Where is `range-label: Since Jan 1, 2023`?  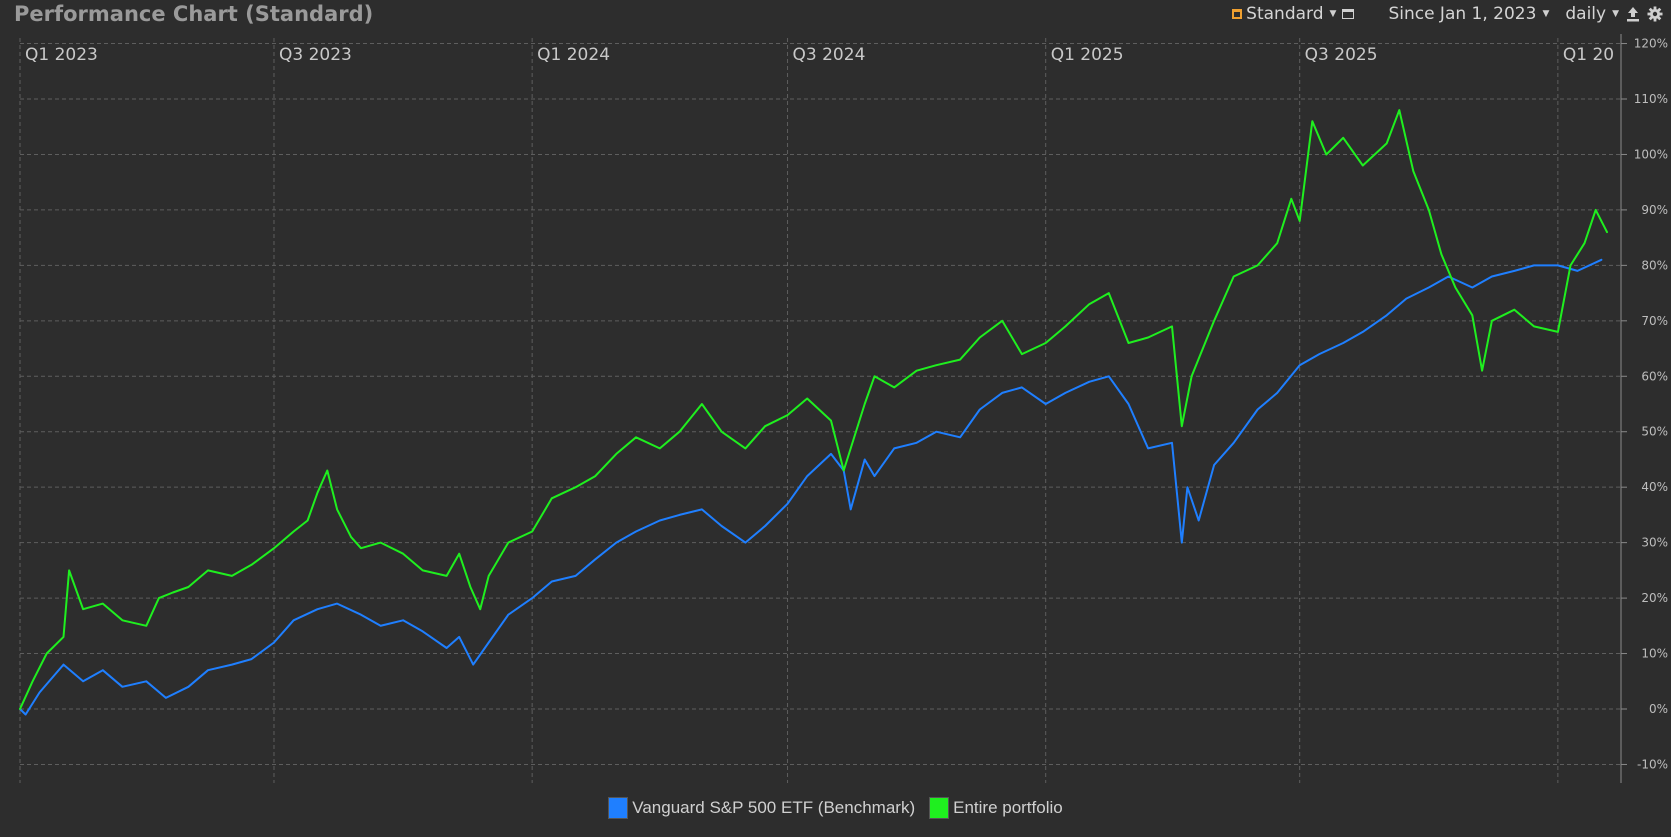 range-label: Since Jan 1, 2023 is located at coordinates (1462, 14).